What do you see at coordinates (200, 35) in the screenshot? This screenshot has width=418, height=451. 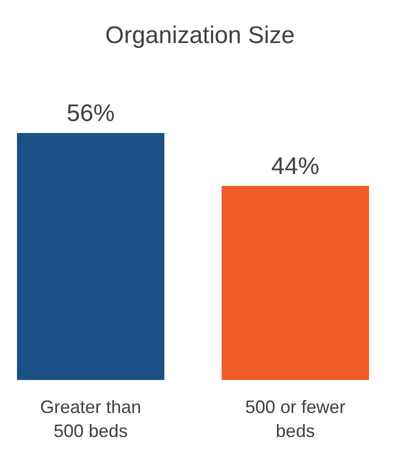 I see `chart-title: Organization Size` at bounding box center [200, 35].